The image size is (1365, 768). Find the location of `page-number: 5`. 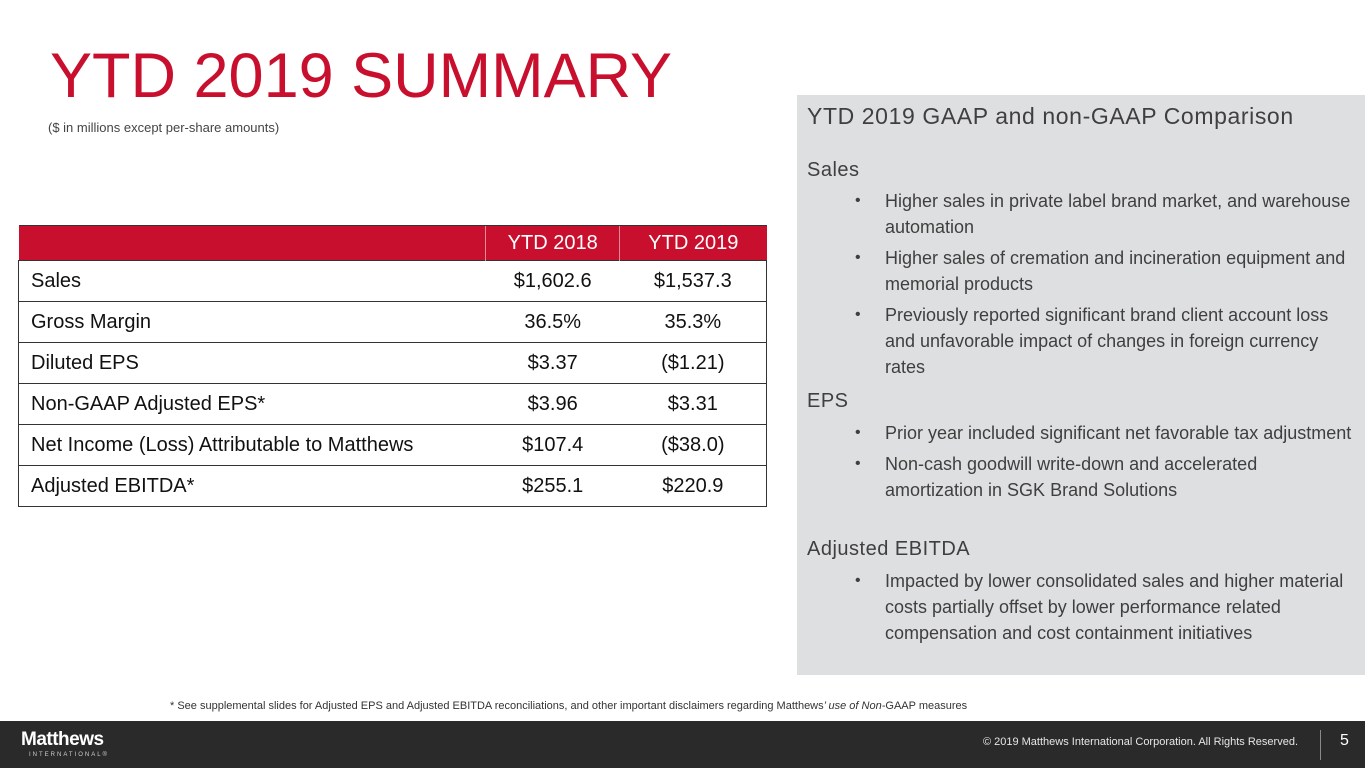

page-number: 5 is located at coordinates (1344, 740).